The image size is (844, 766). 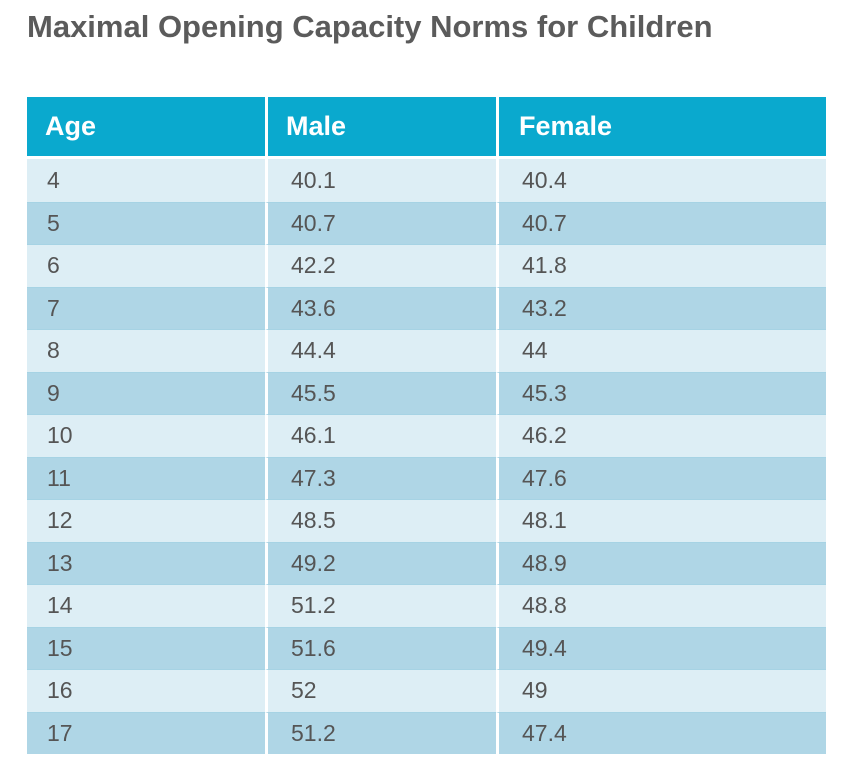 What do you see at coordinates (661, 222) in the screenshot?
I see `cell-female: 40.7` at bounding box center [661, 222].